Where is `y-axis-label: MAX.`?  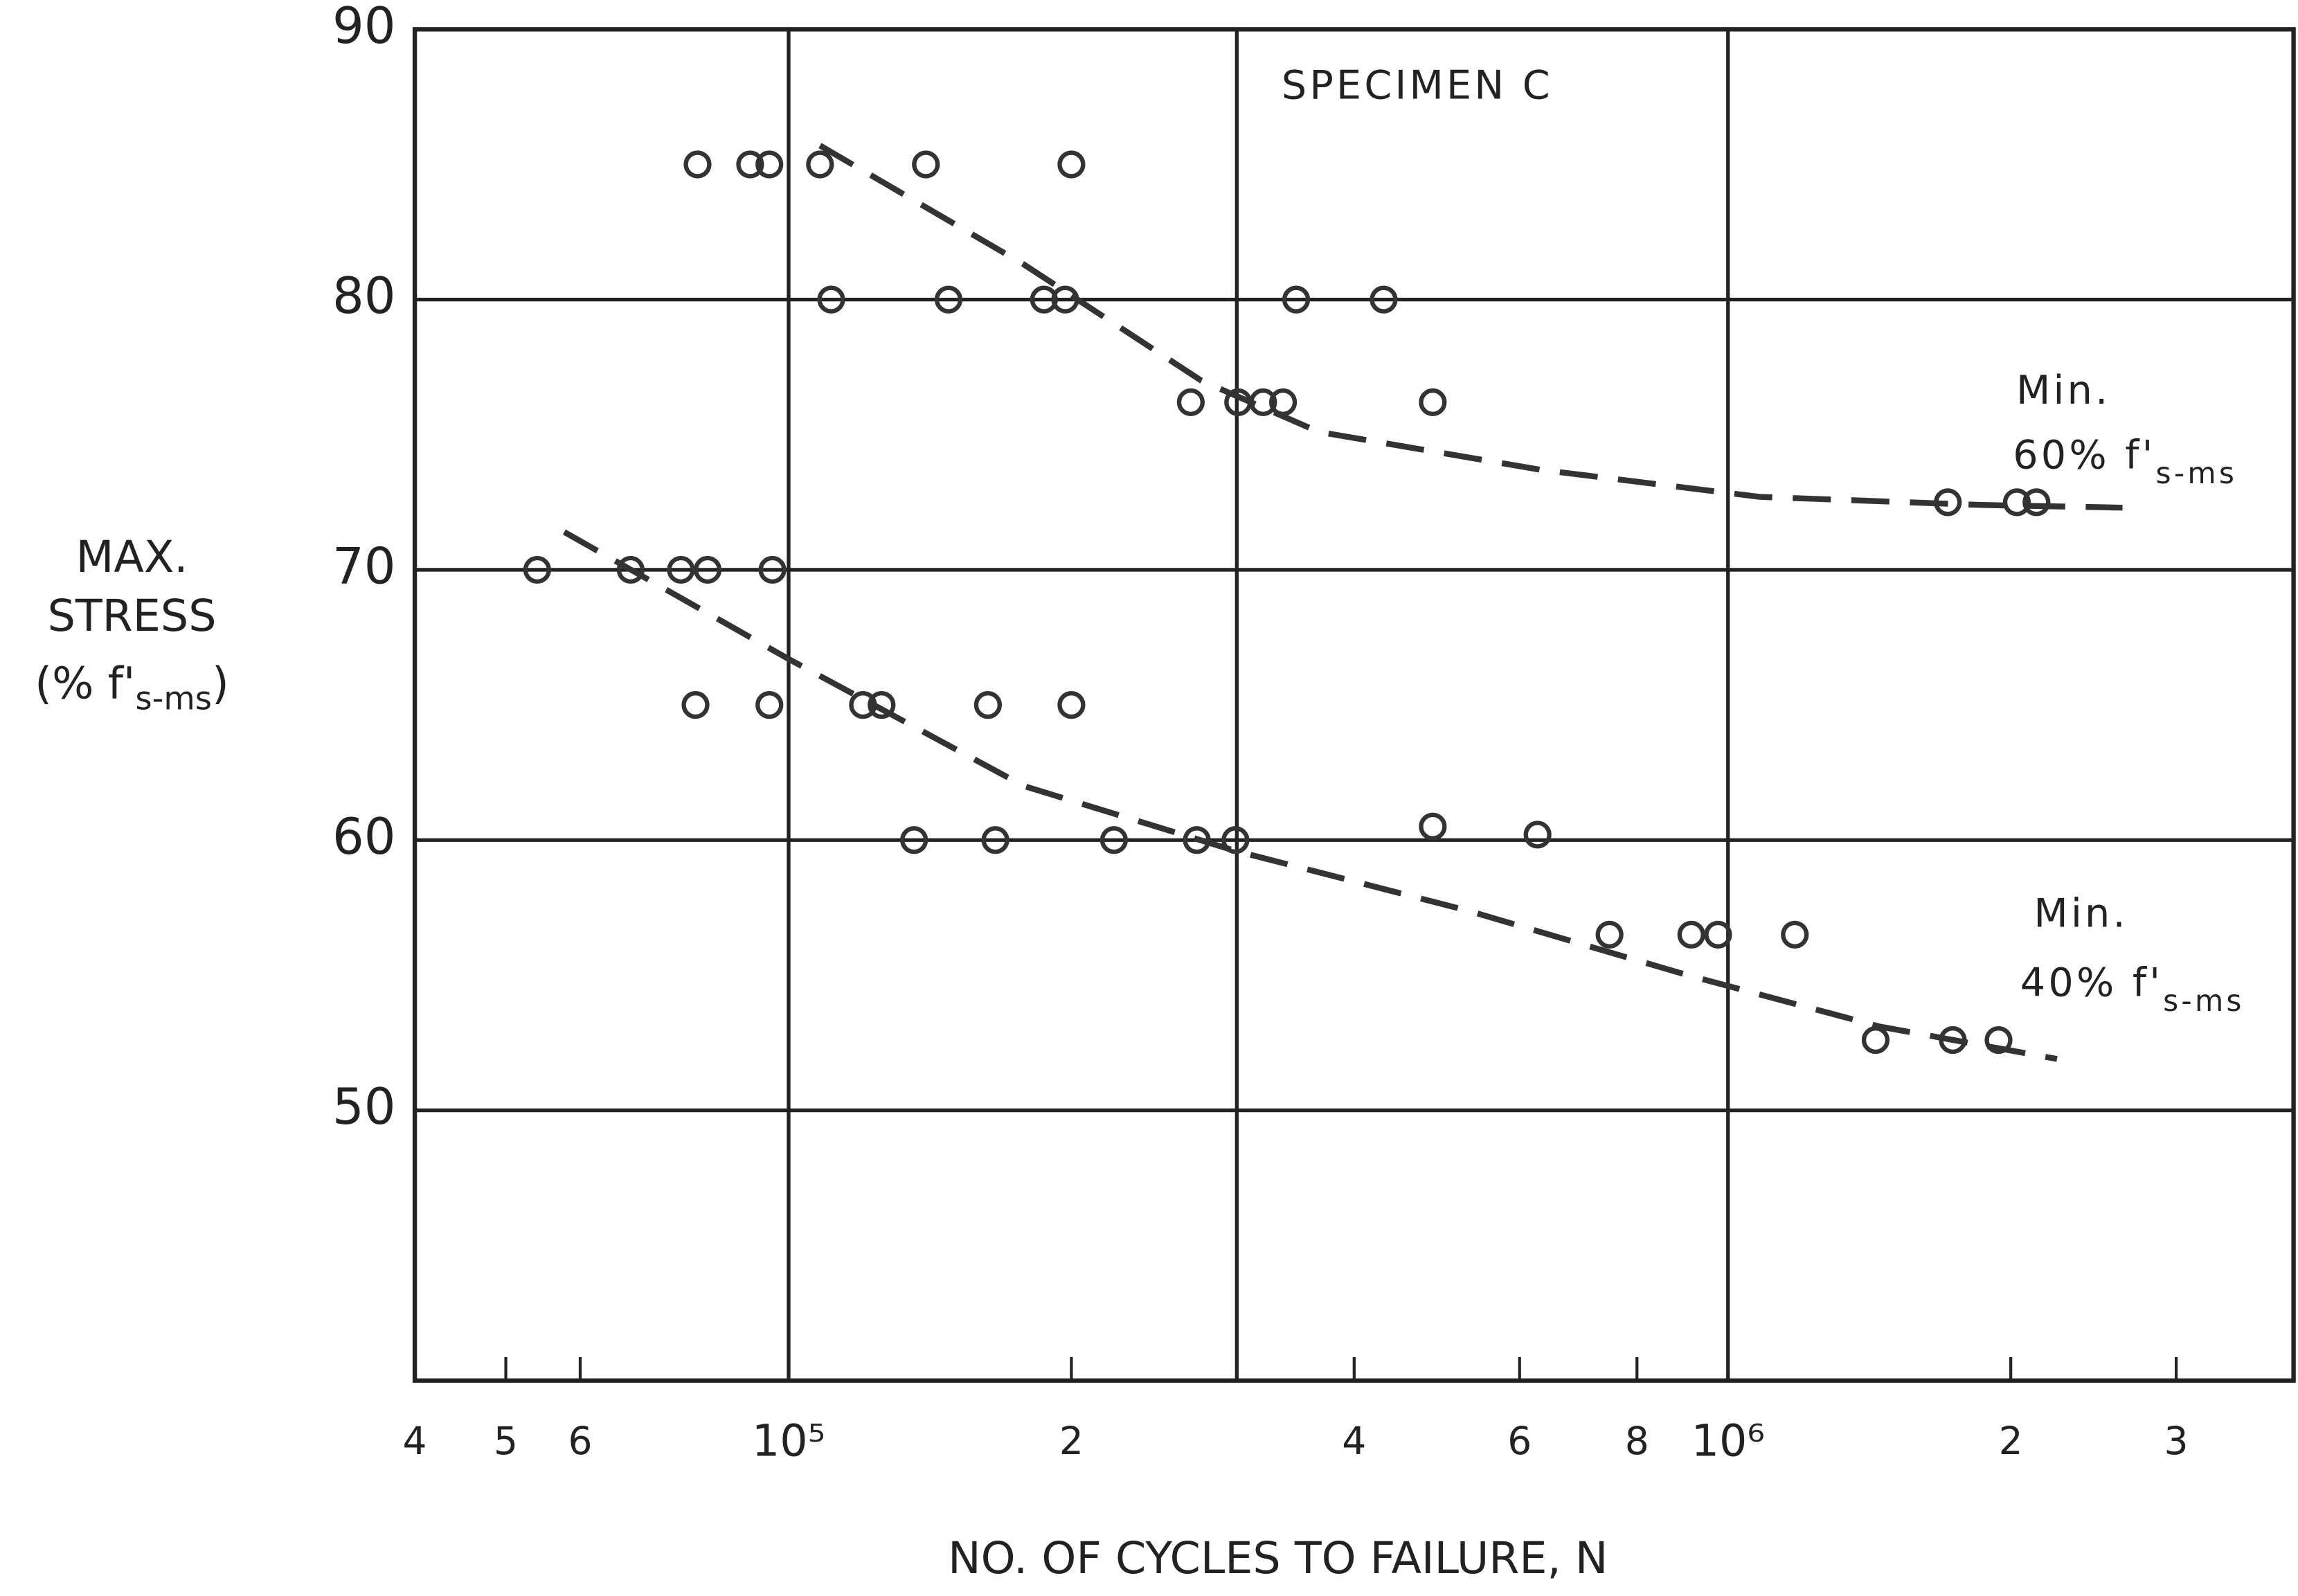 y-axis-label: MAX. is located at coordinates (132, 556).